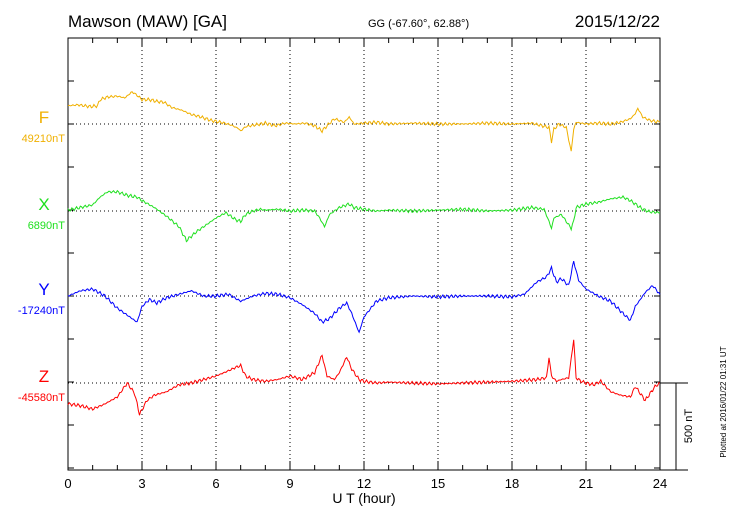 This screenshot has width=730, height=520. Describe the element at coordinates (689, 426) in the screenshot. I see `scale-bar-label: 500 nT` at that location.